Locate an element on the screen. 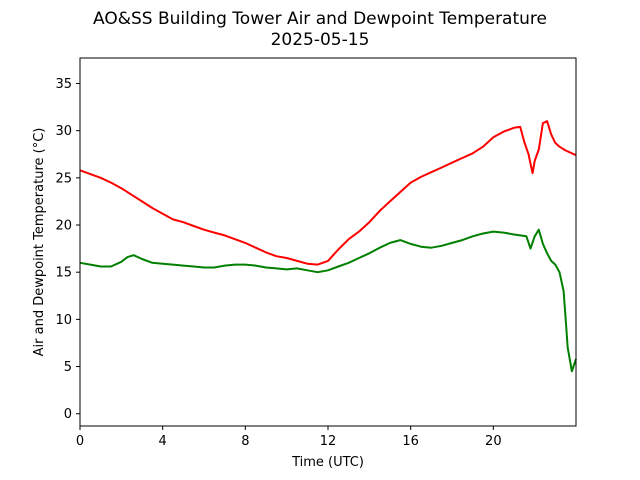  y-tick-label-0: 0 is located at coordinates (68, 414).